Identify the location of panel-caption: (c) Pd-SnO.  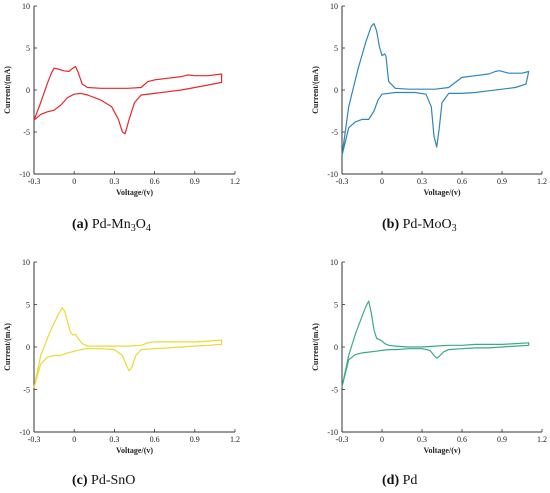
(103, 480).